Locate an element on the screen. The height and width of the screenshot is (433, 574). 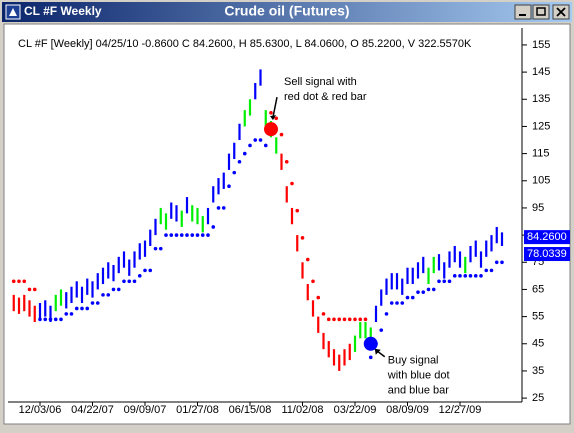
x-tick-label: 12/03/06 is located at coordinates (40, 410).